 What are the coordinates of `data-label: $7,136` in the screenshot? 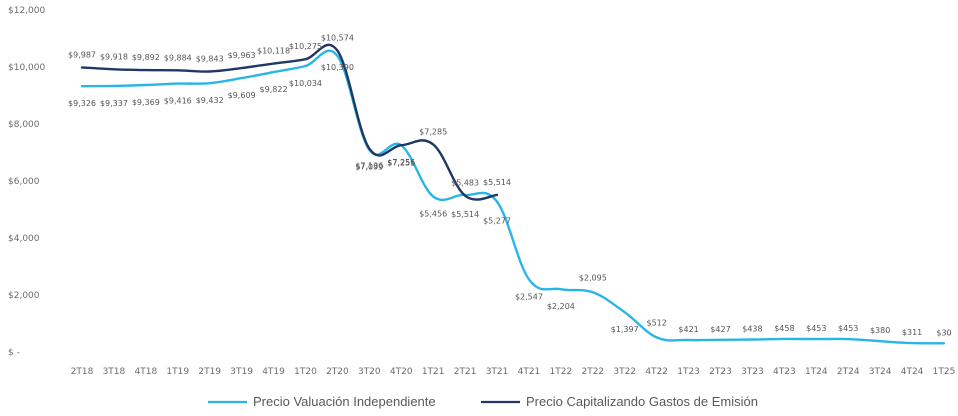 It's located at (369, 166).